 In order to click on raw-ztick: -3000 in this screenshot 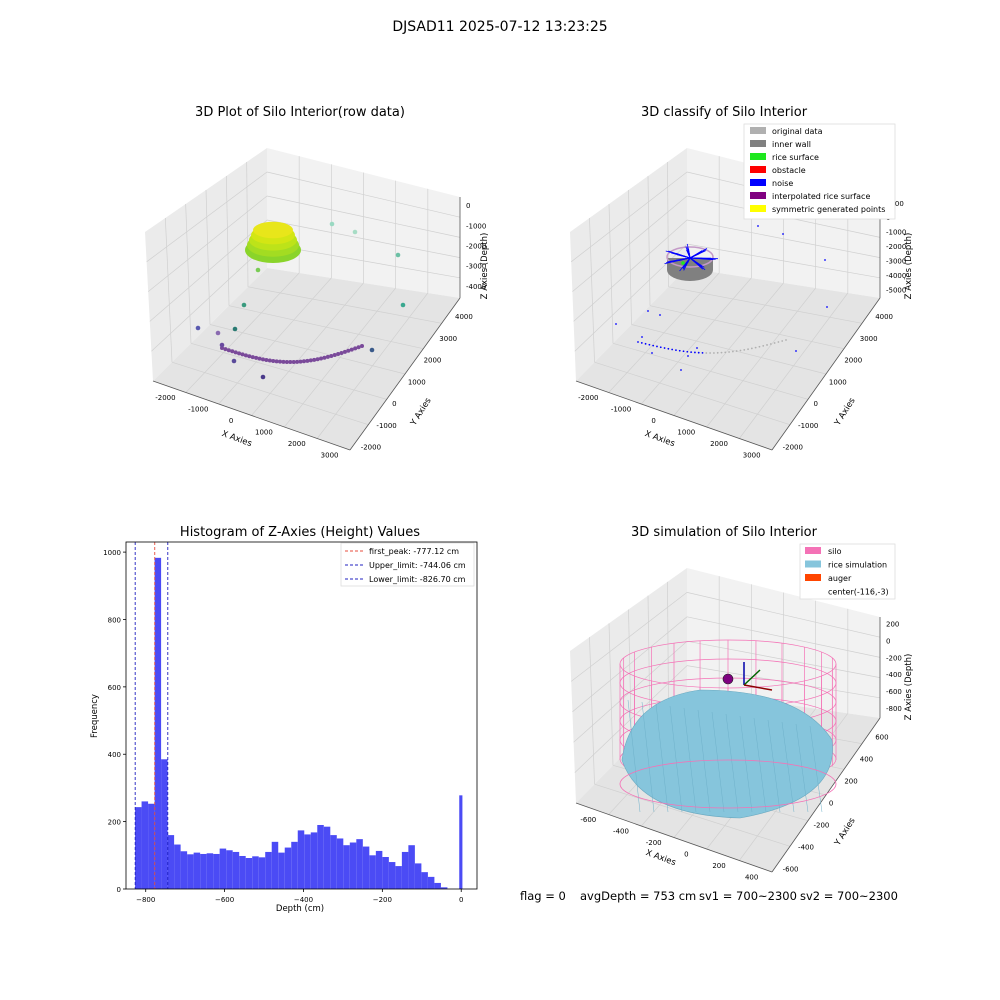, I will do `click(476, 267)`.